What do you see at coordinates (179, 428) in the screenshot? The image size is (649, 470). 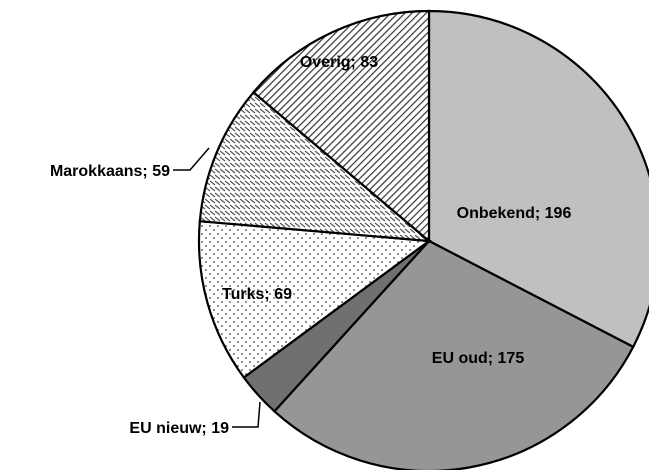 I see `slice-label-eu-nieuw: EU nieuw; 19` at bounding box center [179, 428].